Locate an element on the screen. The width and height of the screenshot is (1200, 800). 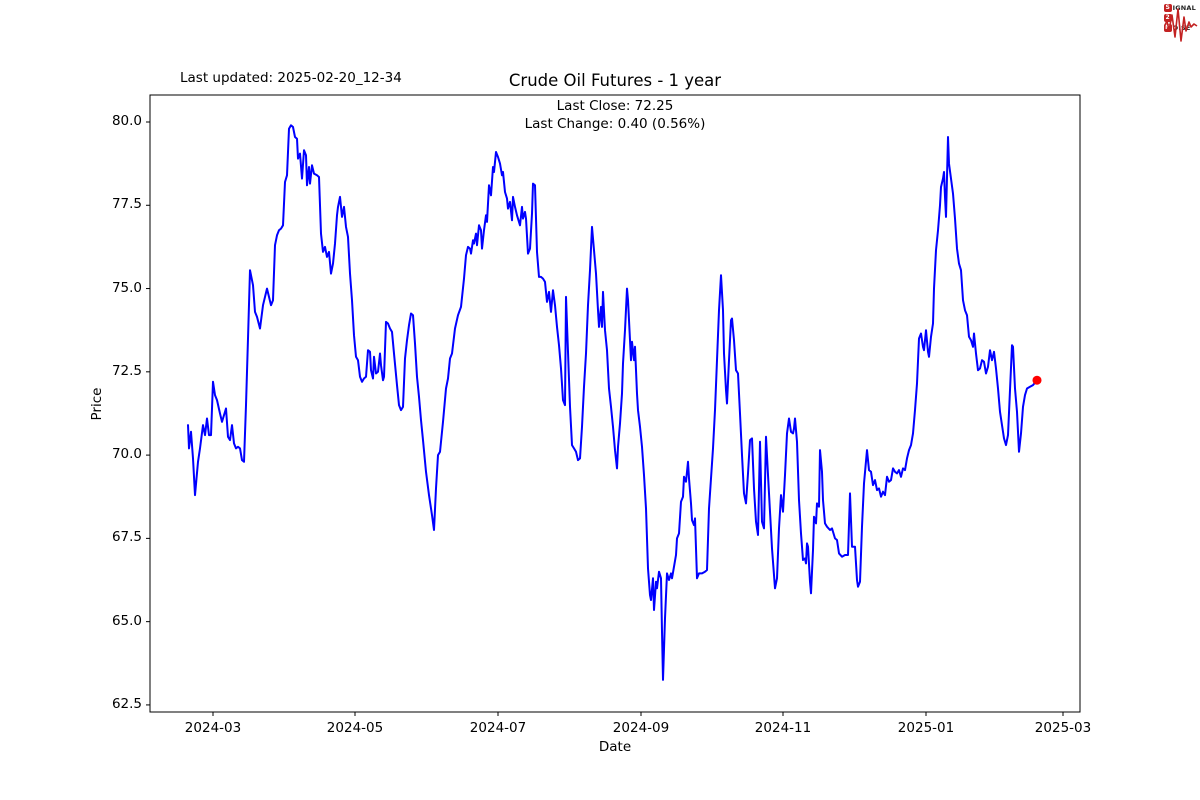
logo-letter-2: 2 is located at coordinates (1167, 17).